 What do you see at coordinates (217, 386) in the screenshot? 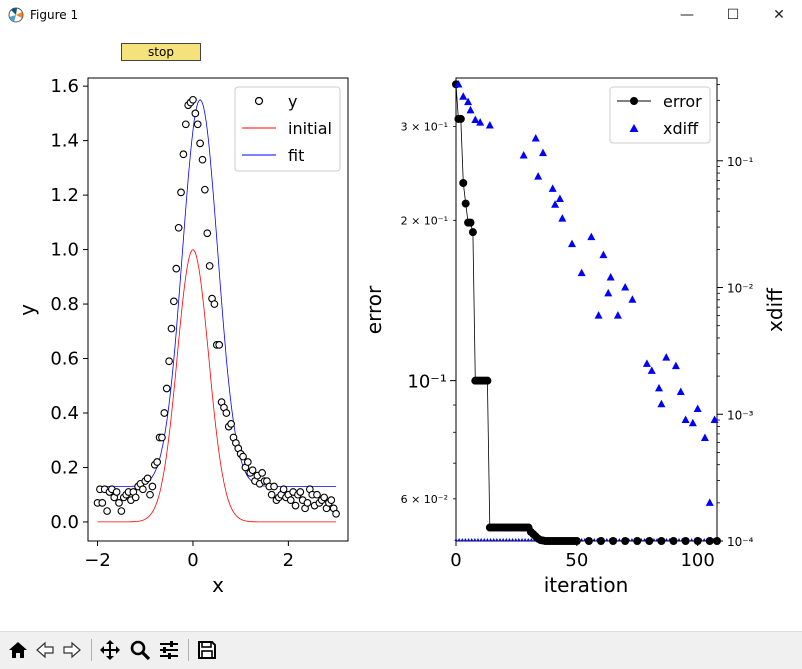
I see `curve-initial` at bounding box center [217, 386].